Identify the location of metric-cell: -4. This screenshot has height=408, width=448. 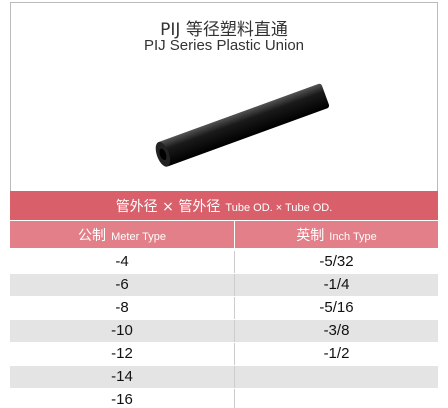
(122, 262).